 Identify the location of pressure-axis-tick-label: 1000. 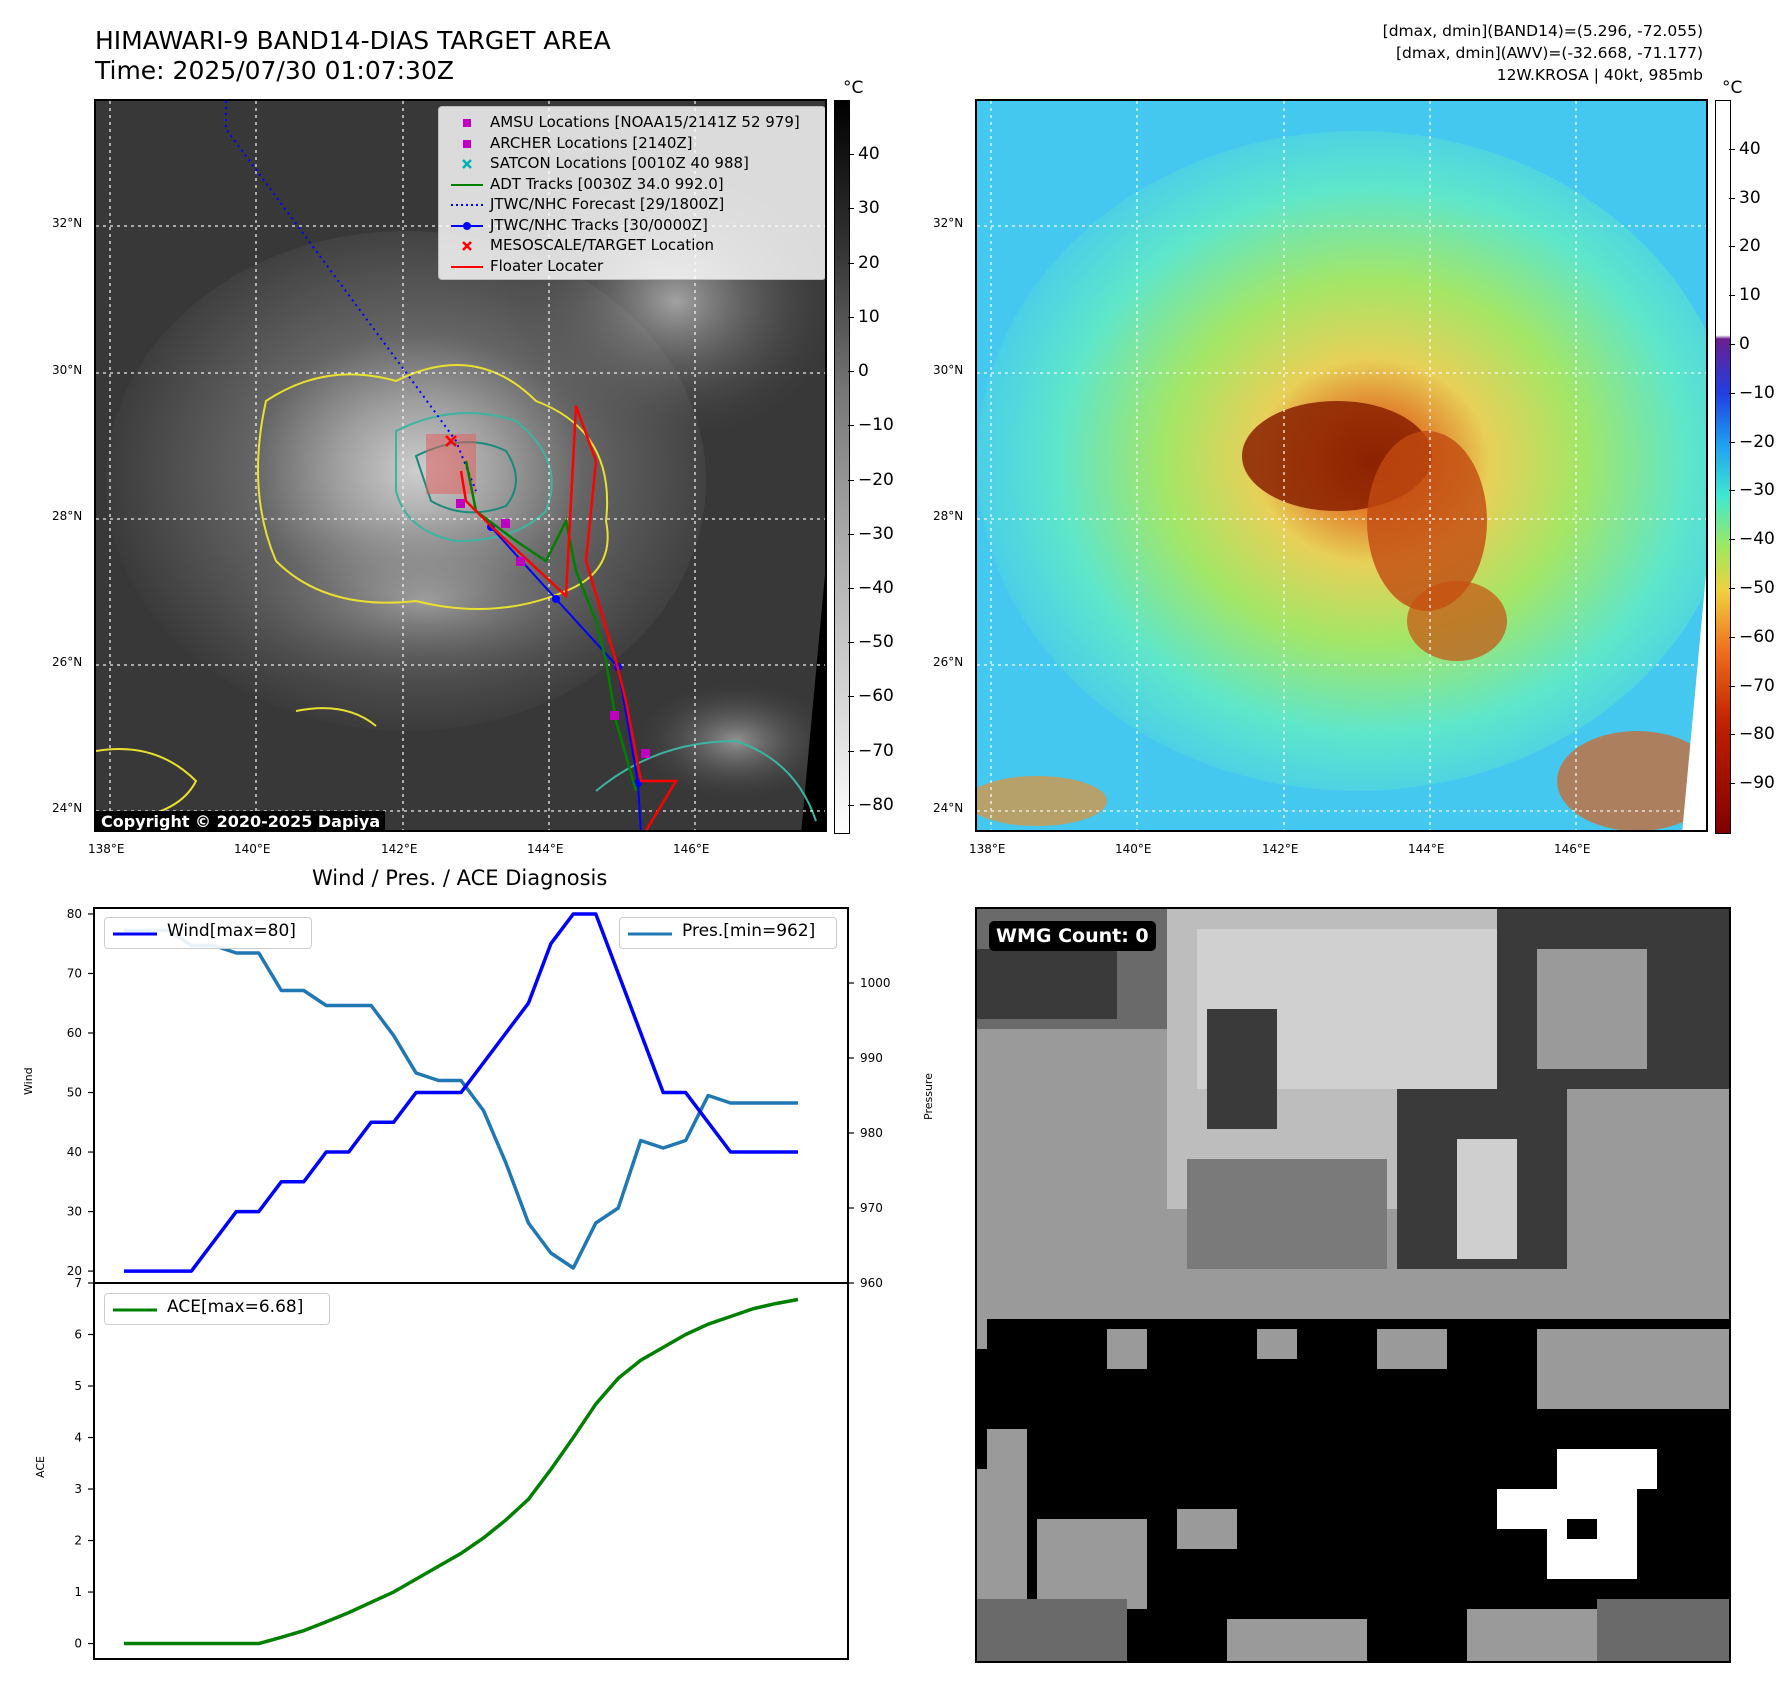
(875, 983).